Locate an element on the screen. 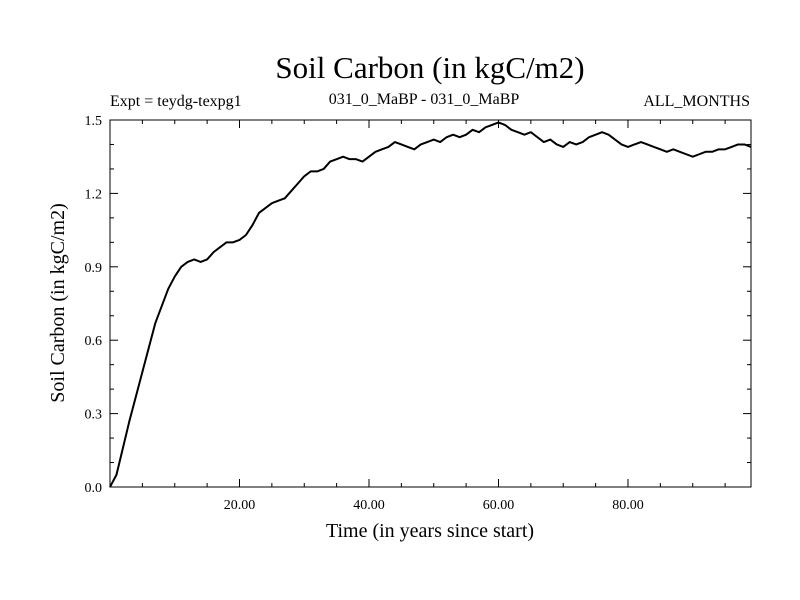 This screenshot has width=800, height=600. experiment-label: Expt = teydg-texpg1 is located at coordinates (176, 101).